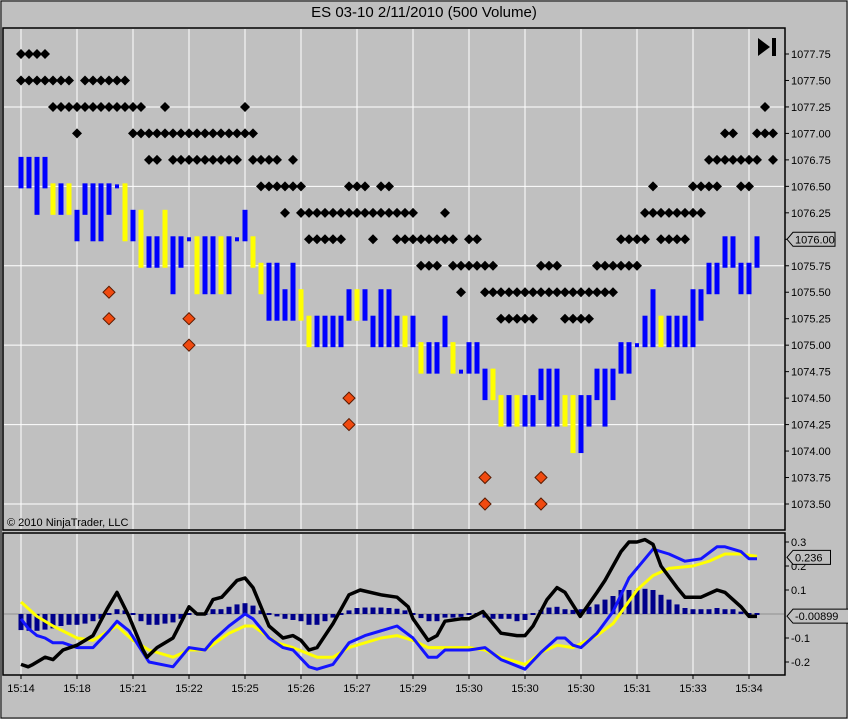  Describe the element at coordinates (811, 320) in the screenshot. I see `price-tick-label: 1075.25` at that location.